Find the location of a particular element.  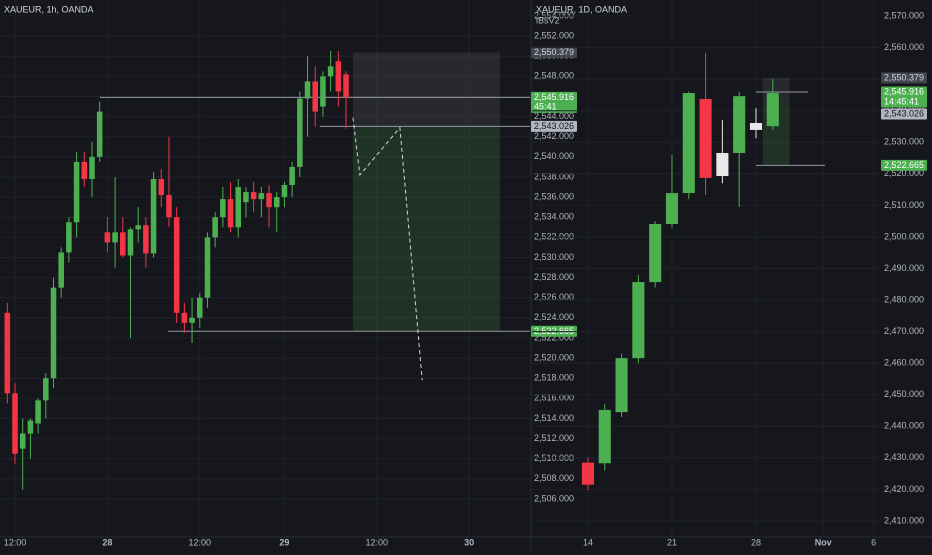

y-tick-label: 2,528.000 is located at coordinates (554, 277).